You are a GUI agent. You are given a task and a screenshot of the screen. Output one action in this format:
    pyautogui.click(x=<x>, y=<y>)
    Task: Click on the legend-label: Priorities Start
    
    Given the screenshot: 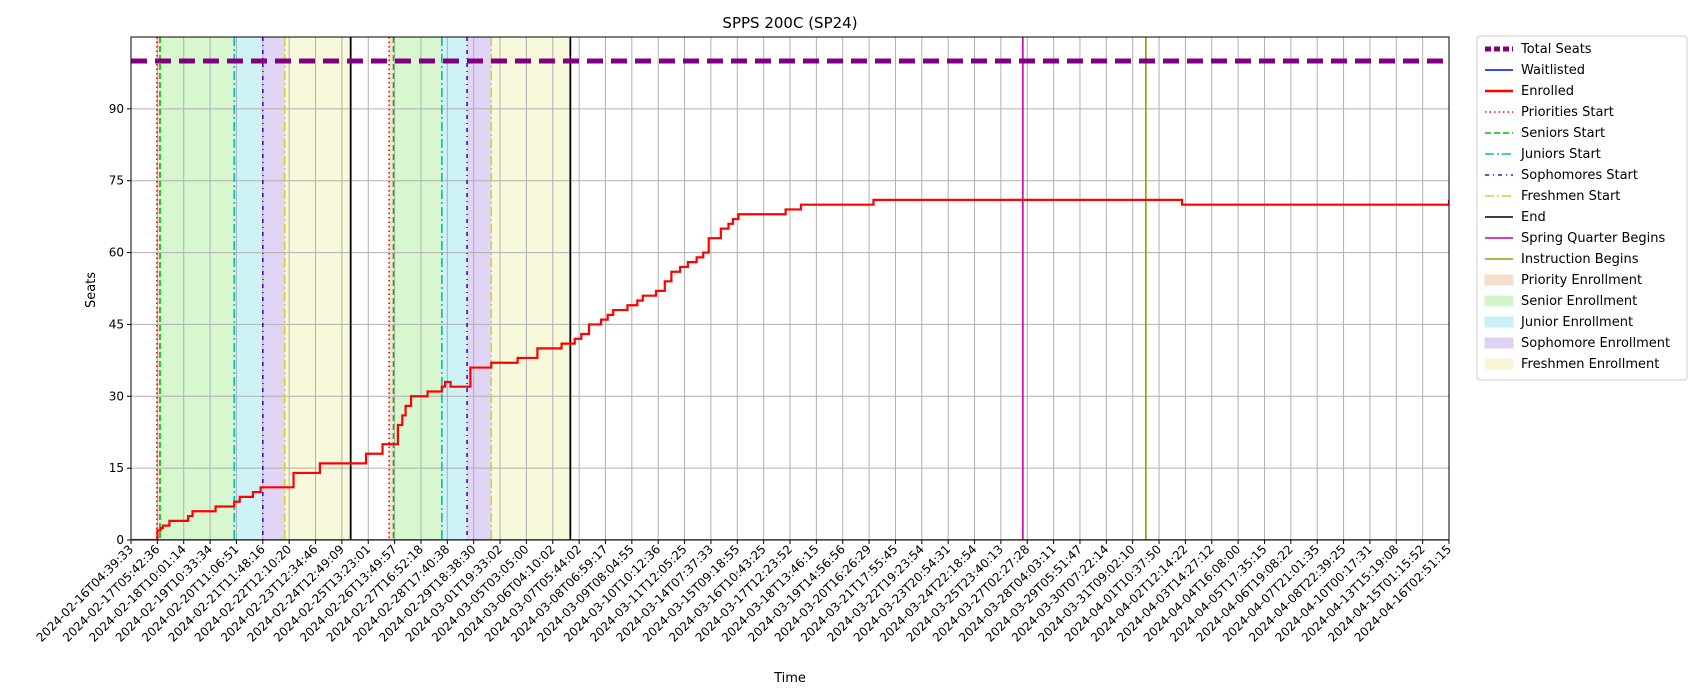 What is the action you would take?
    pyautogui.click(x=1567, y=112)
    